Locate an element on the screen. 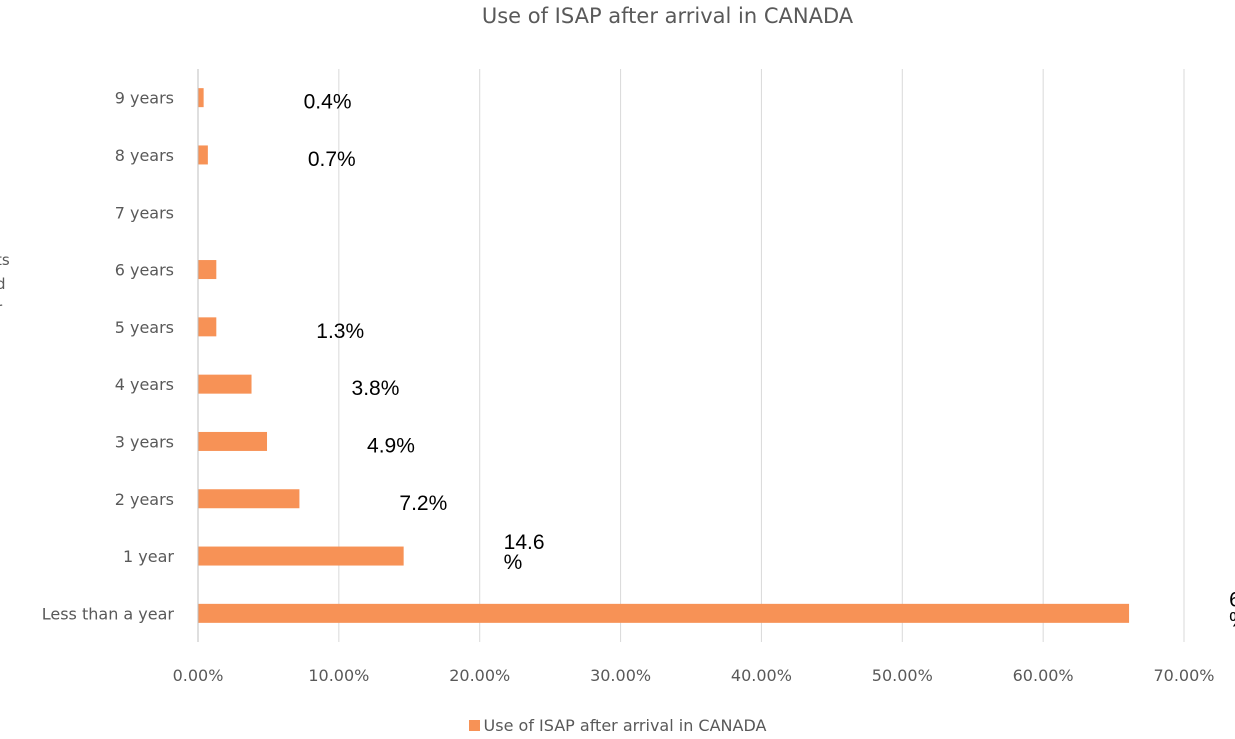 This screenshot has width=1235, height=739. category-label: Less than a year is located at coordinates (108, 613).